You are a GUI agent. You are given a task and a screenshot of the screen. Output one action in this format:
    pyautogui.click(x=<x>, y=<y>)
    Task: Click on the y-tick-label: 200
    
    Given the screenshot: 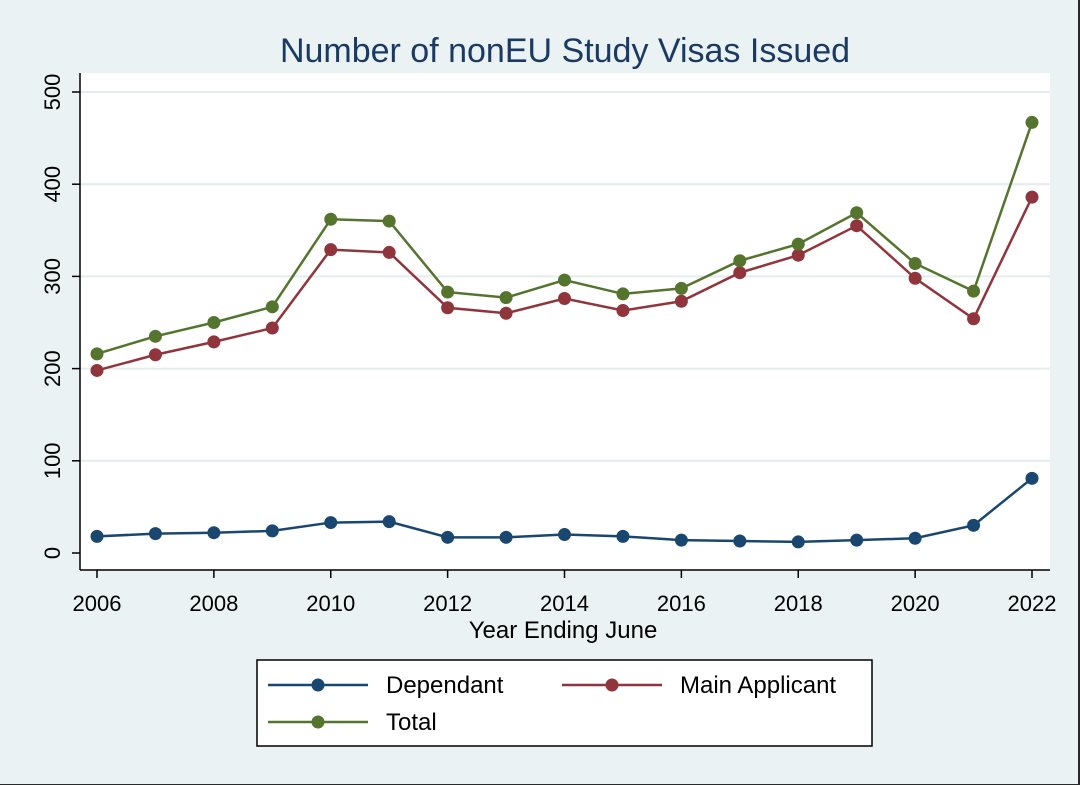 What is the action you would take?
    pyautogui.click(x=52, y=368)
    